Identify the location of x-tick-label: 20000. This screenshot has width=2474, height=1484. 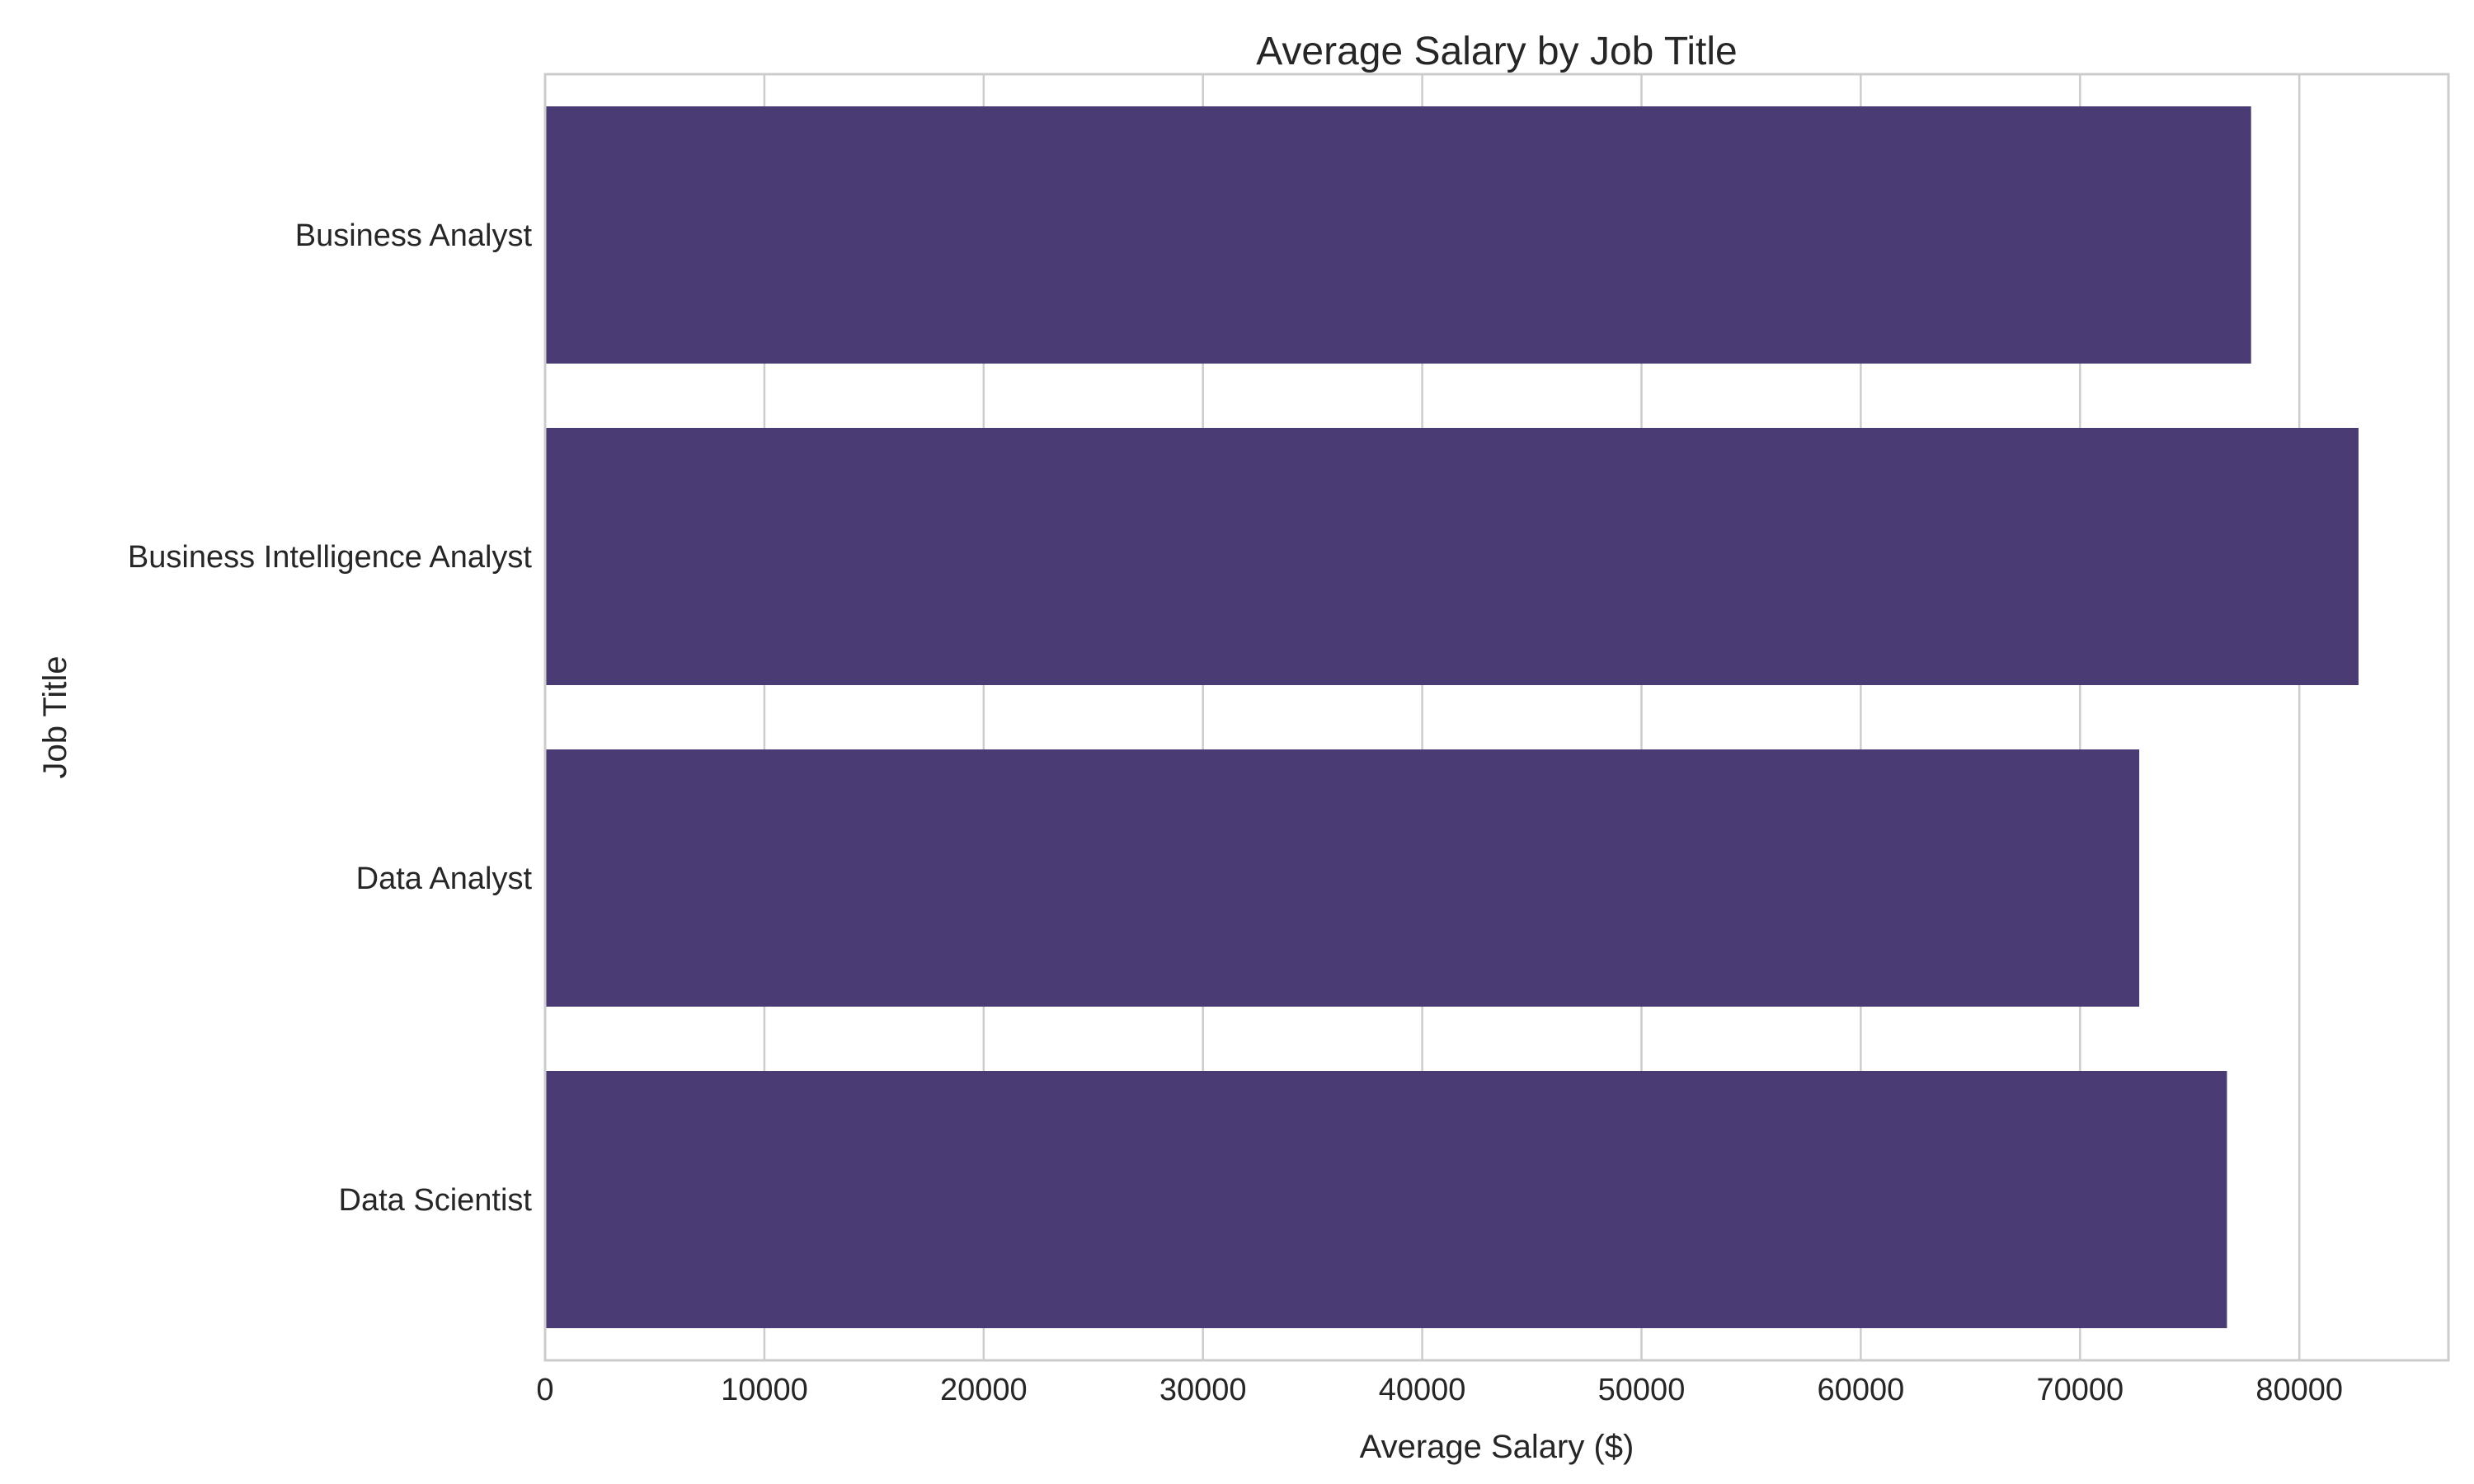
(984, 1390).